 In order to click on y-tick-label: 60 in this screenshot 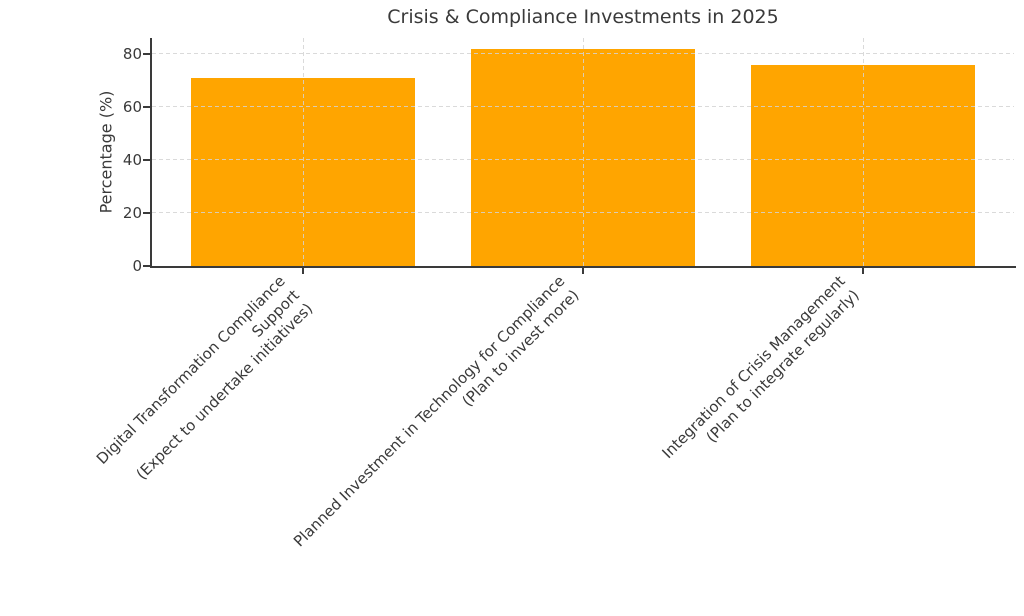, I will do `click(132, 106)`.